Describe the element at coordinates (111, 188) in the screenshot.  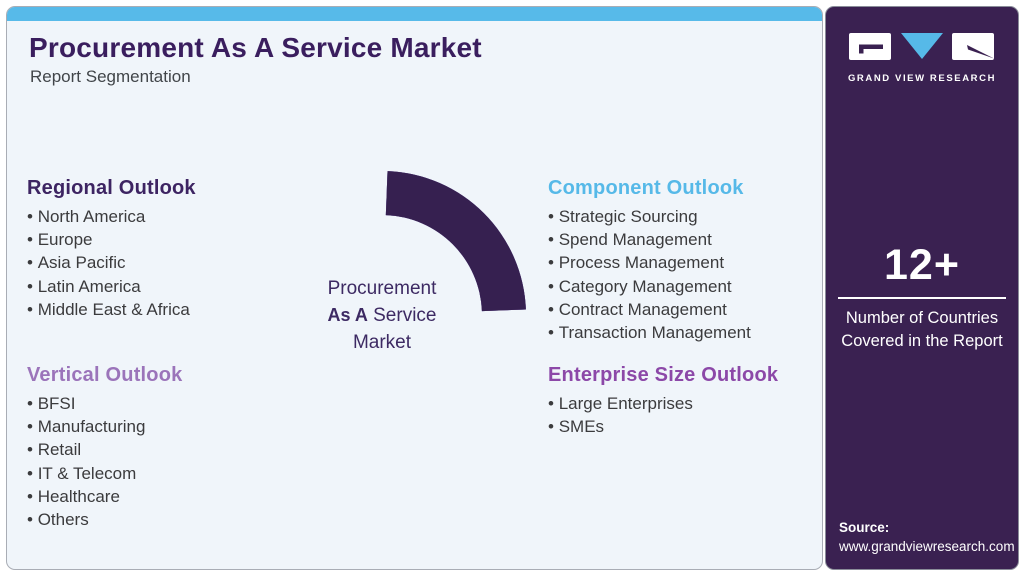
I see `regional-outlook-heading: Regional Outlook` at that location.